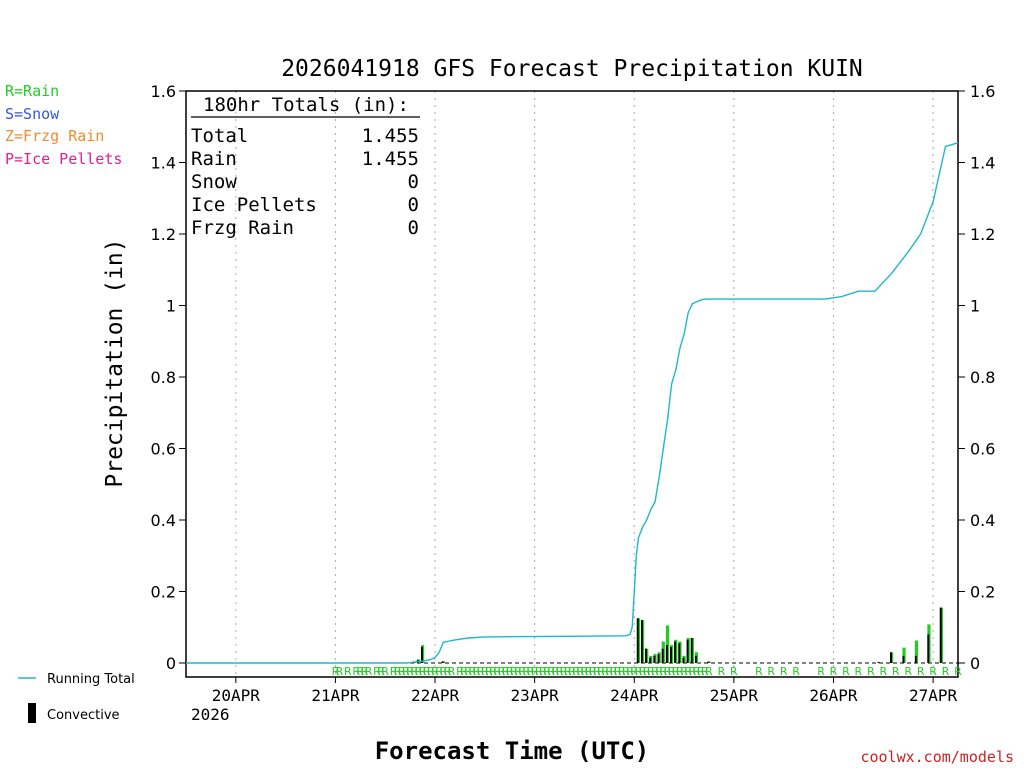 This screenshot has width=1024, height=768. Describe the element at coordinates (163, 377) in the screenshot. I see `y-tick-label-left-4: 0.8` at that location.